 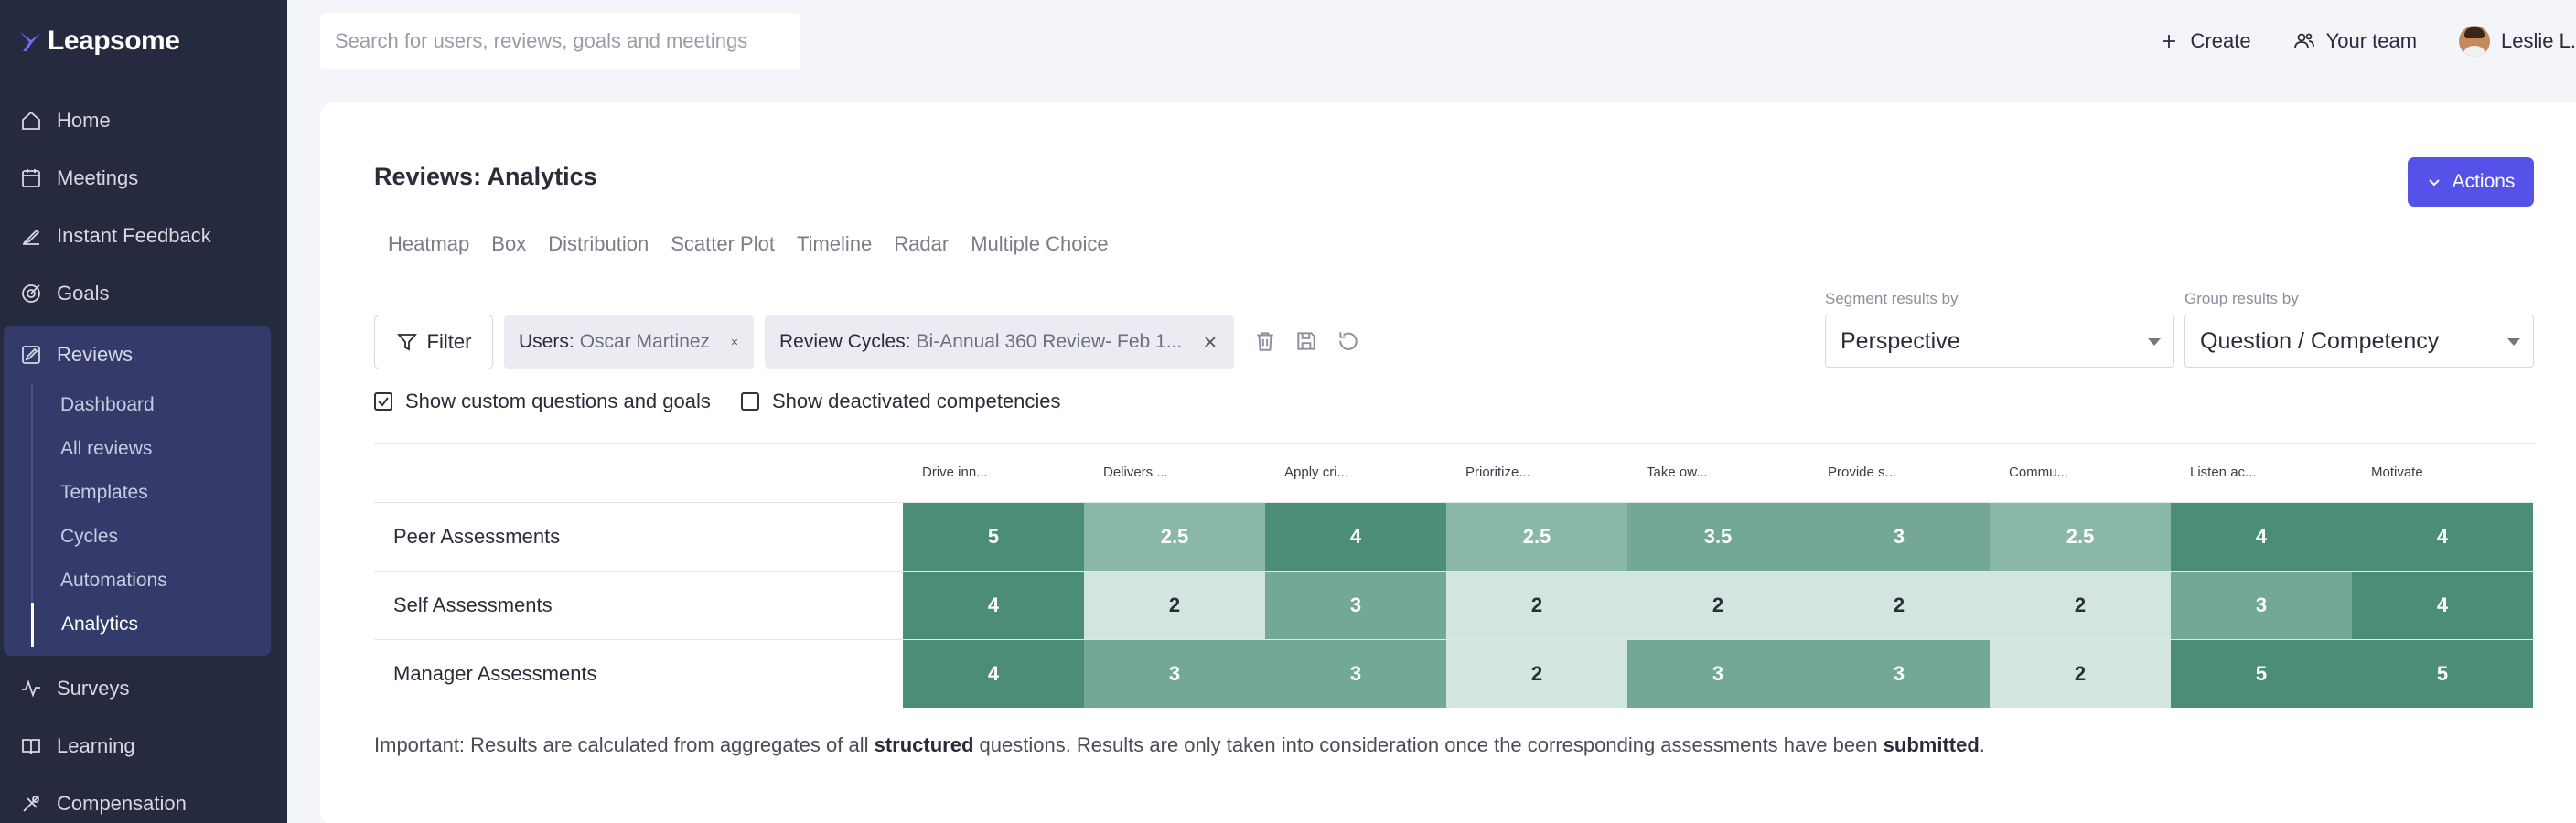 What do you see at coordinates (96, 354) in the screenshot?
I see `sidebar-item-label: Reviews` at bounding box center [96, 354].